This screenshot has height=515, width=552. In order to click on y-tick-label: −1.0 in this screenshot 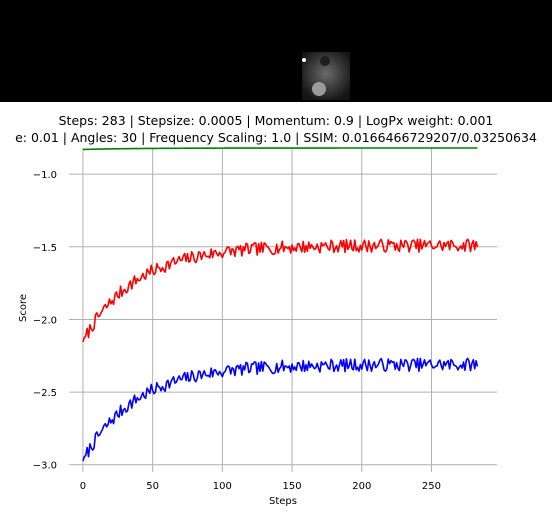, I will do `click(45, 175)`.